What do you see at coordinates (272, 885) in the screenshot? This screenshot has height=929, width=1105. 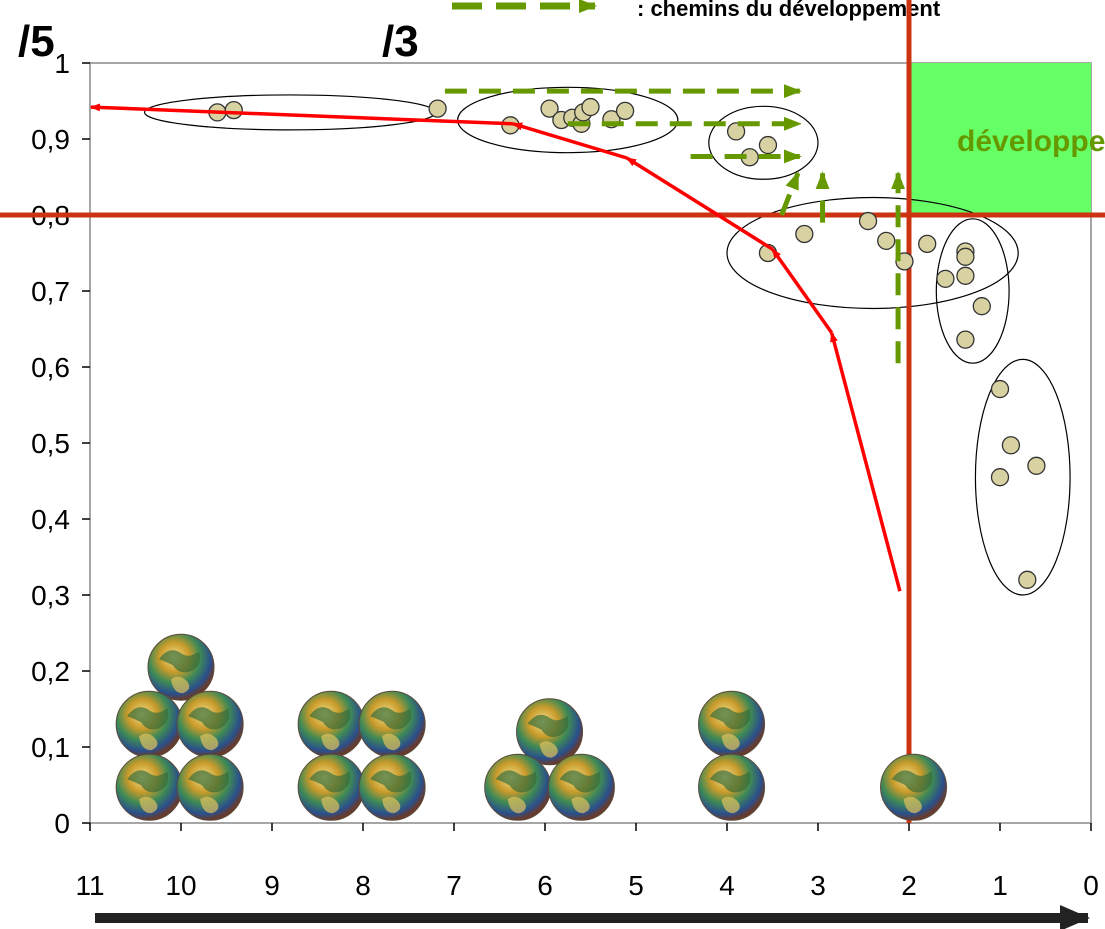 I see `x-tick-label: 9` at bounding box center [272, 885].